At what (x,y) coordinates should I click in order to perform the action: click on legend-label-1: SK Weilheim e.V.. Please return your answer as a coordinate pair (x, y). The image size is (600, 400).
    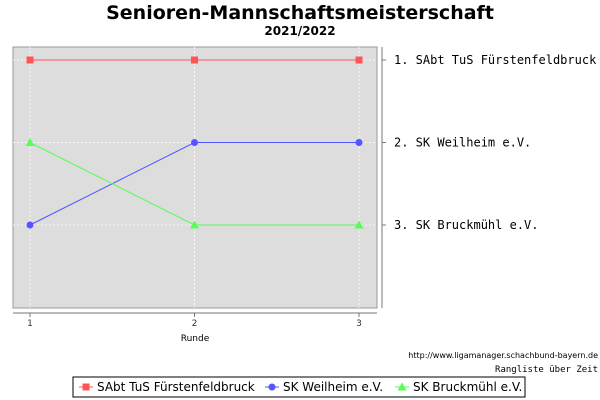
    Looking at the image, I should click on (333, 387).